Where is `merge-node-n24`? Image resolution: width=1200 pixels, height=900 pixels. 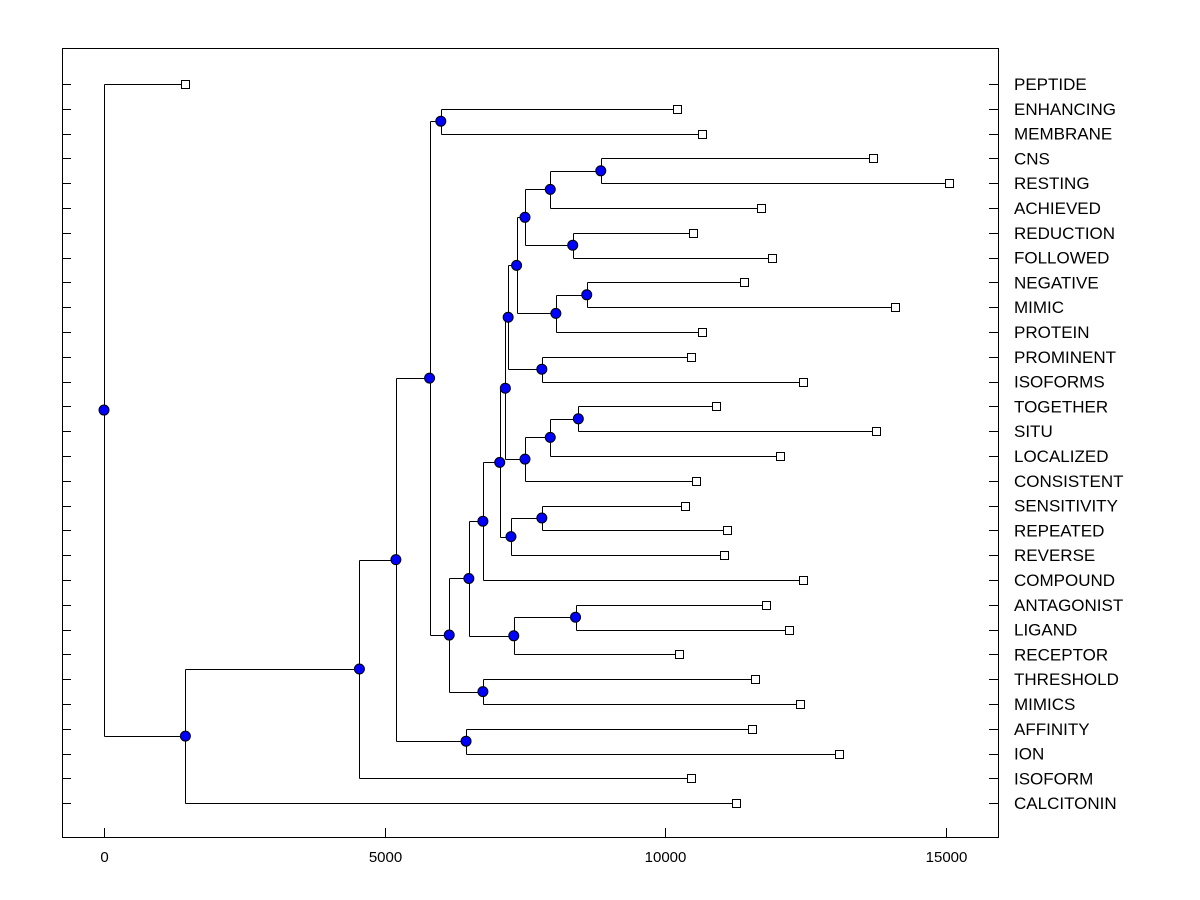 merge-node-n24 is located at coordinates (430, 378).